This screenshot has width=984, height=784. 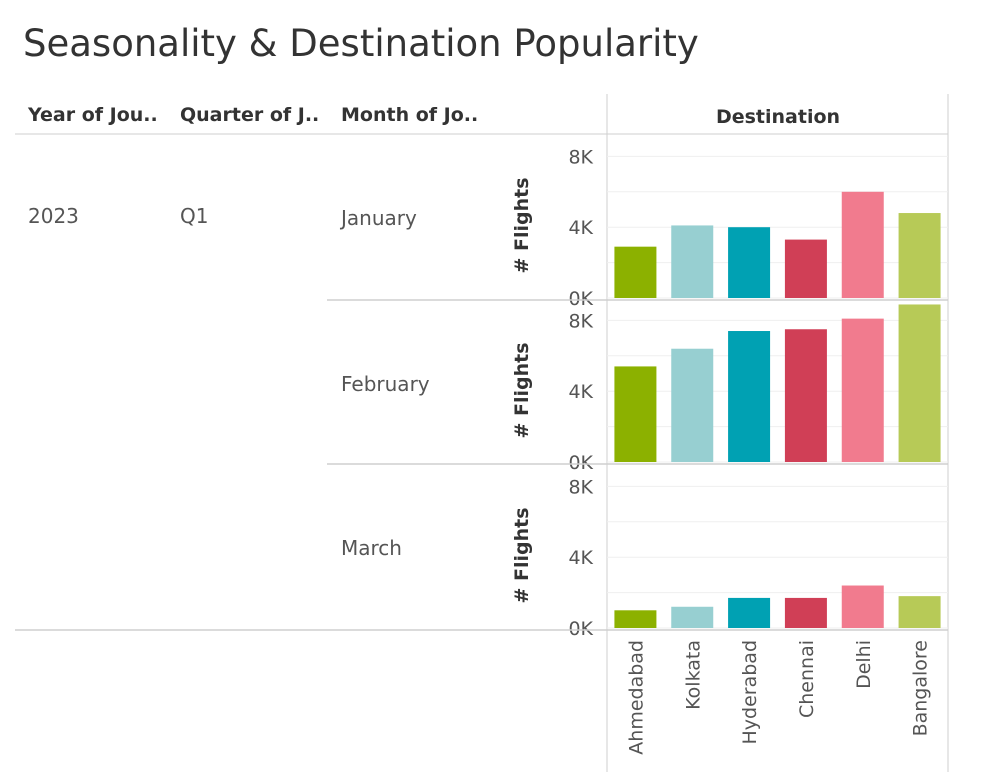 What do you see at coordinates (378, 218) in the screenshot?
I see `month-label: January` at bounding box center [378, 218].